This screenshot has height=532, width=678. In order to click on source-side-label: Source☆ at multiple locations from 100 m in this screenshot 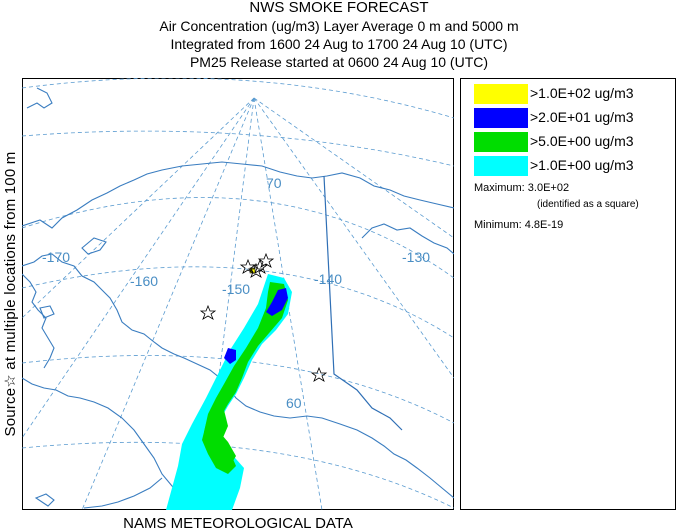, I will do `click(10, 294)`.